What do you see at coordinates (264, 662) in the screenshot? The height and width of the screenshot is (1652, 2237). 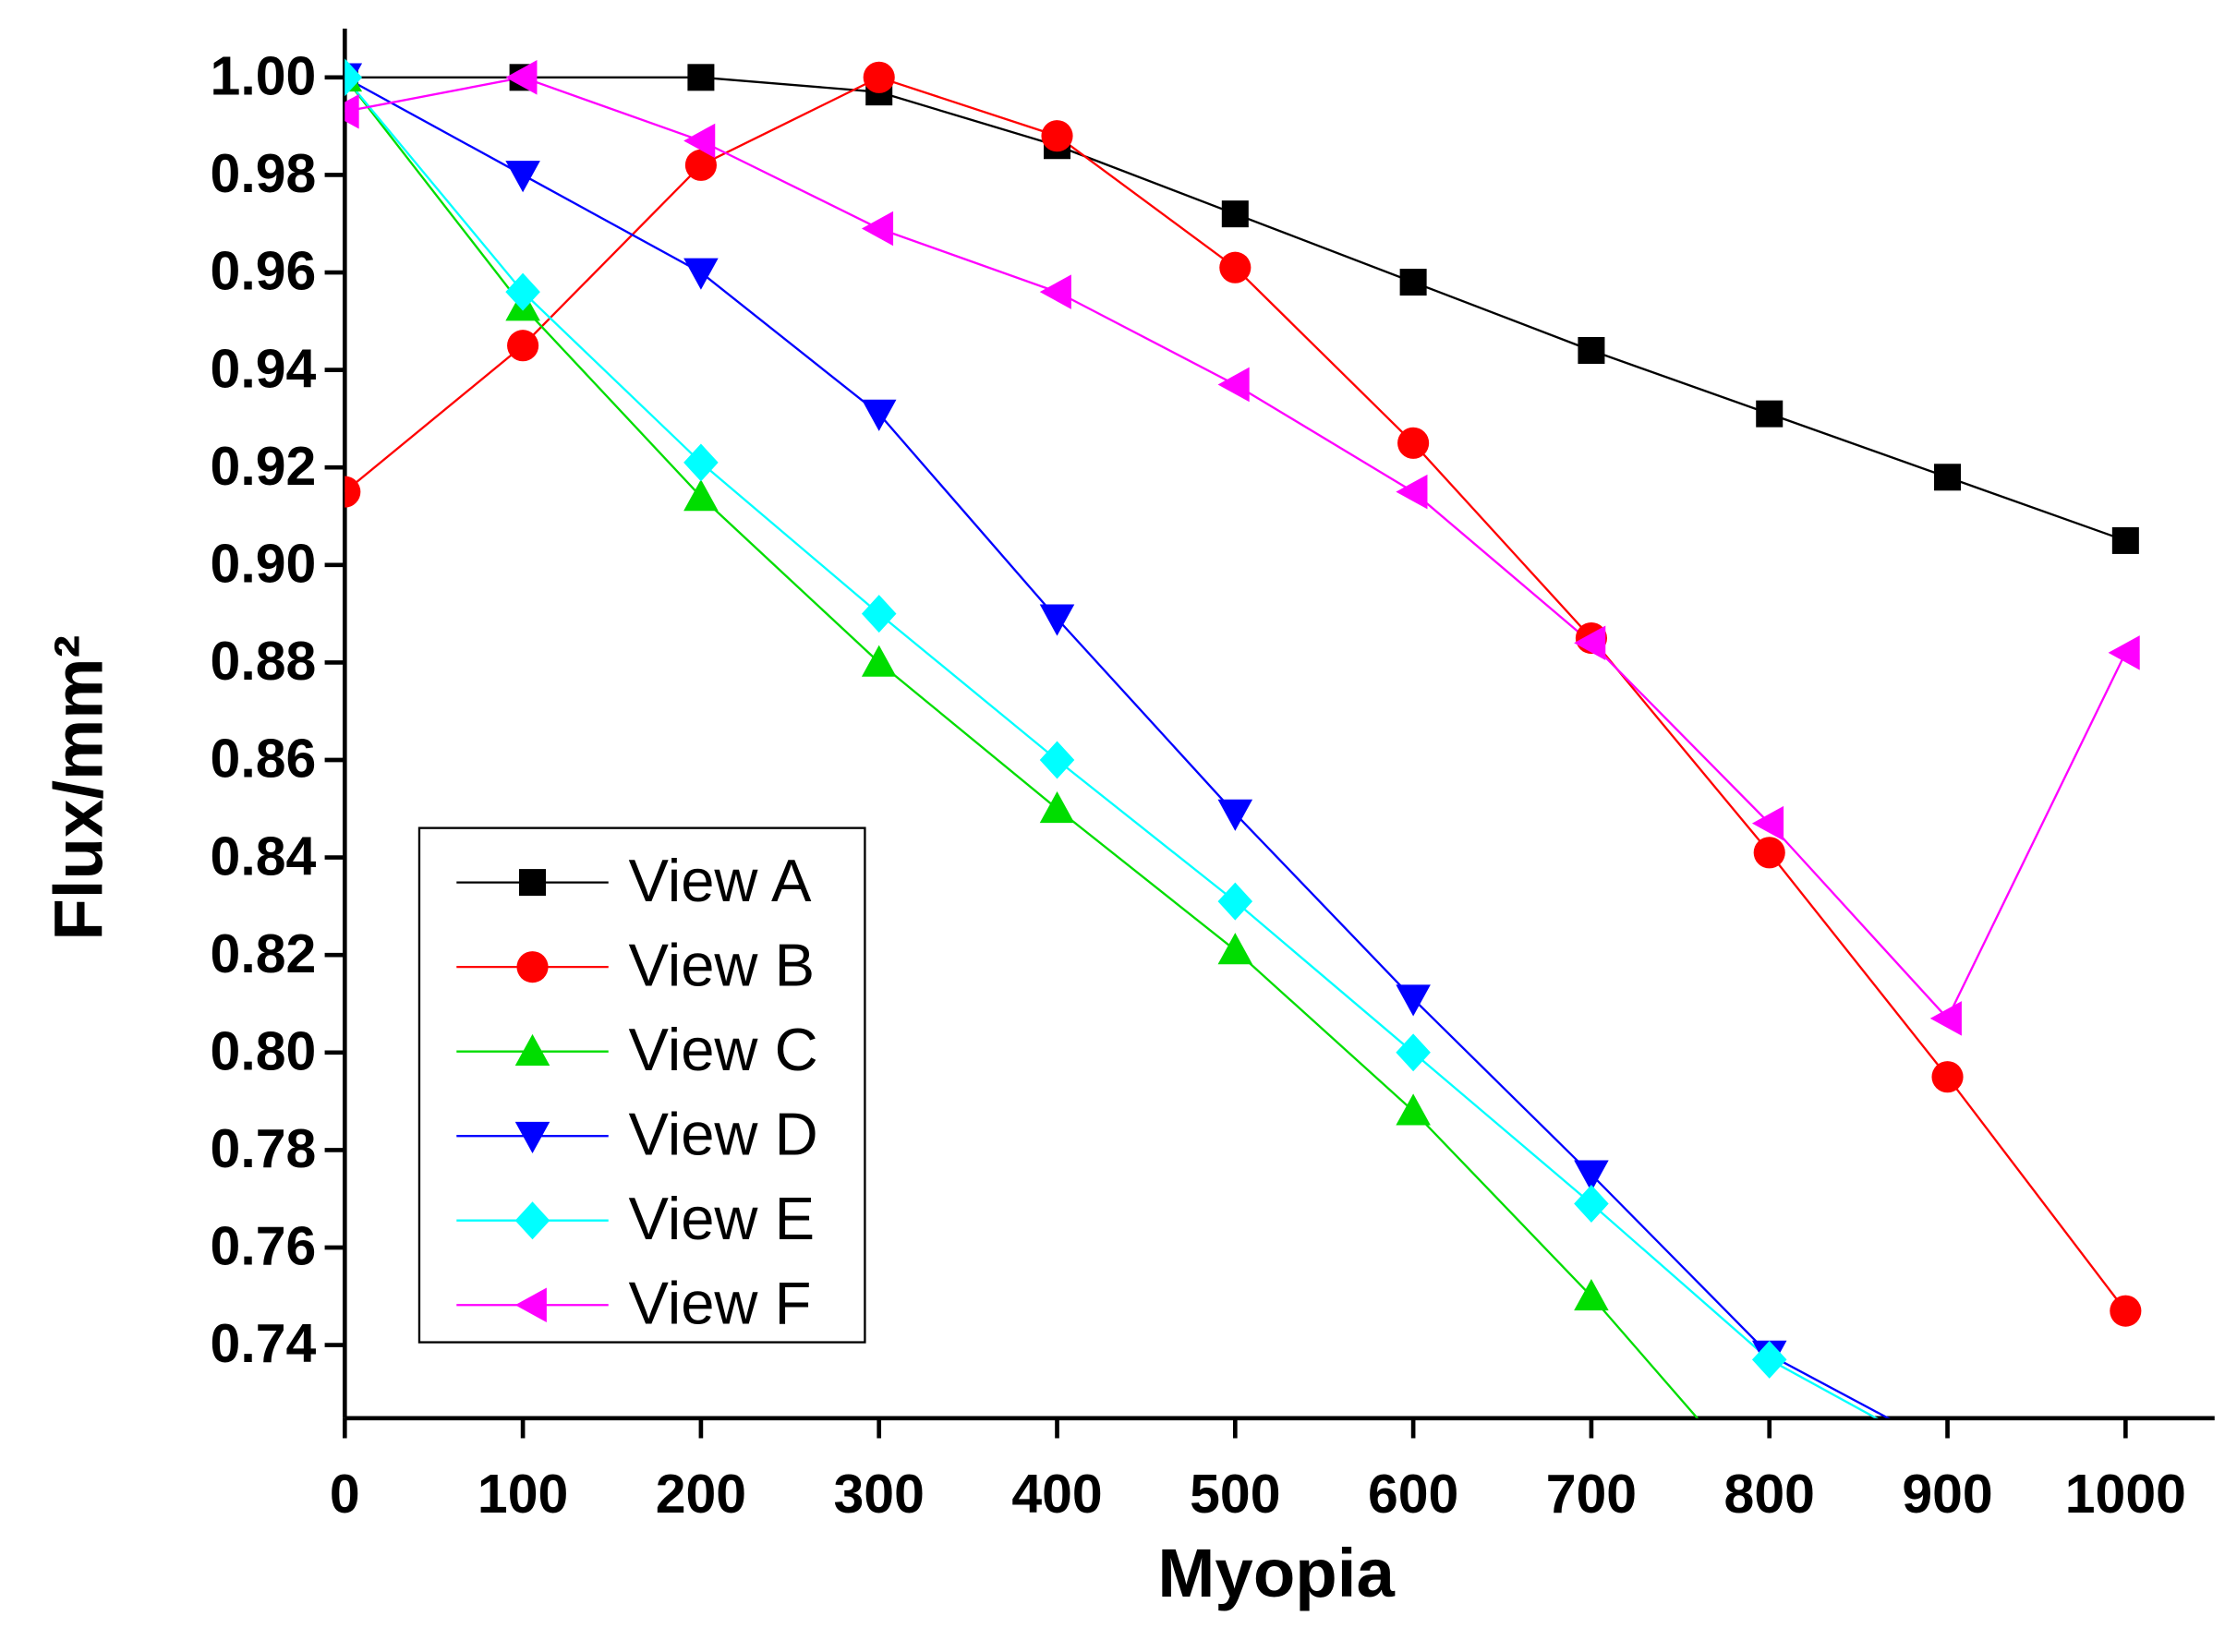 I see `y-tick-label: 0.88` at bounding box center [264, 662].